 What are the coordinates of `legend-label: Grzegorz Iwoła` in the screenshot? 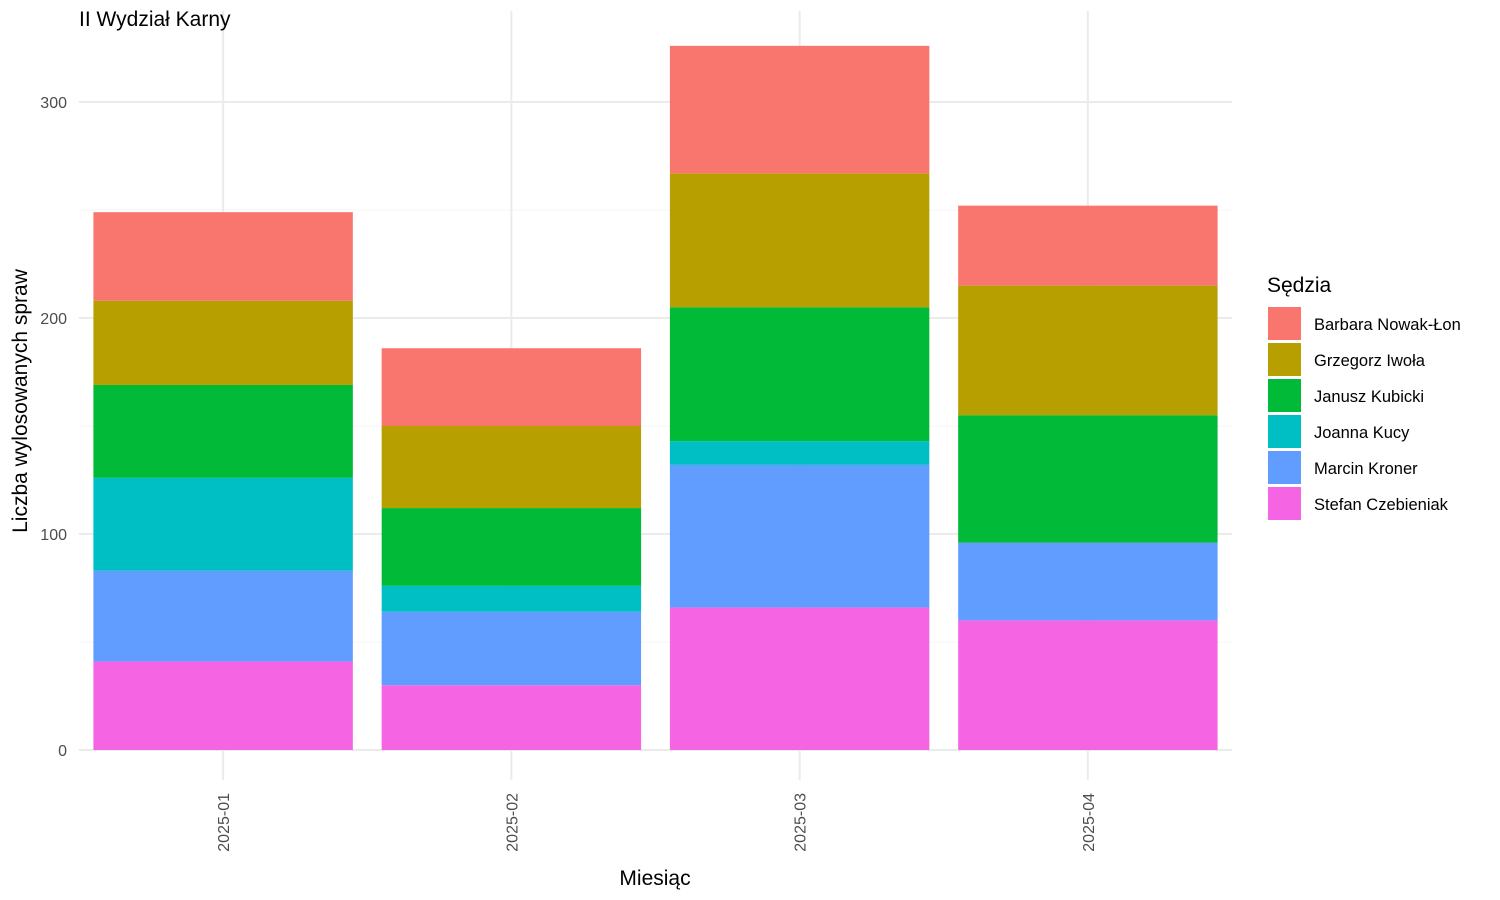 It's located at (1370, 361).